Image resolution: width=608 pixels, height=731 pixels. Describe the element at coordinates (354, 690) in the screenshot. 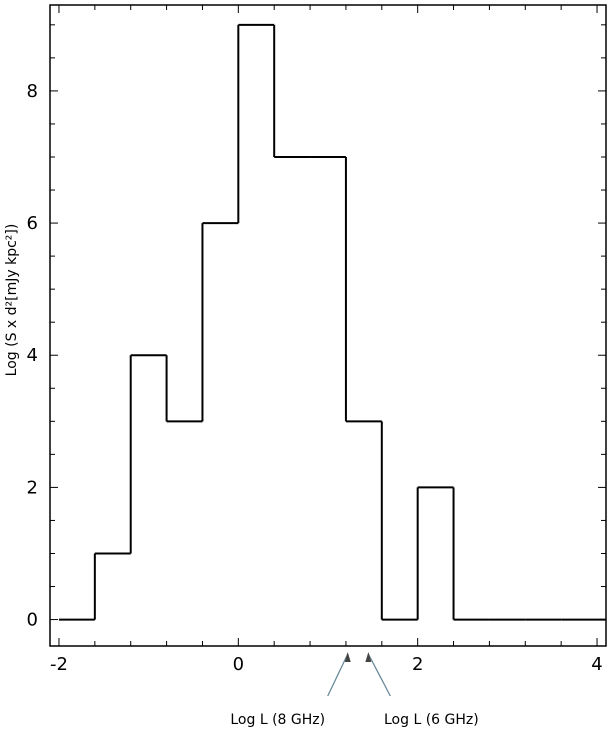

I see `annotations: Log L (8 GHz) Log L (6 GHz)` at that location.